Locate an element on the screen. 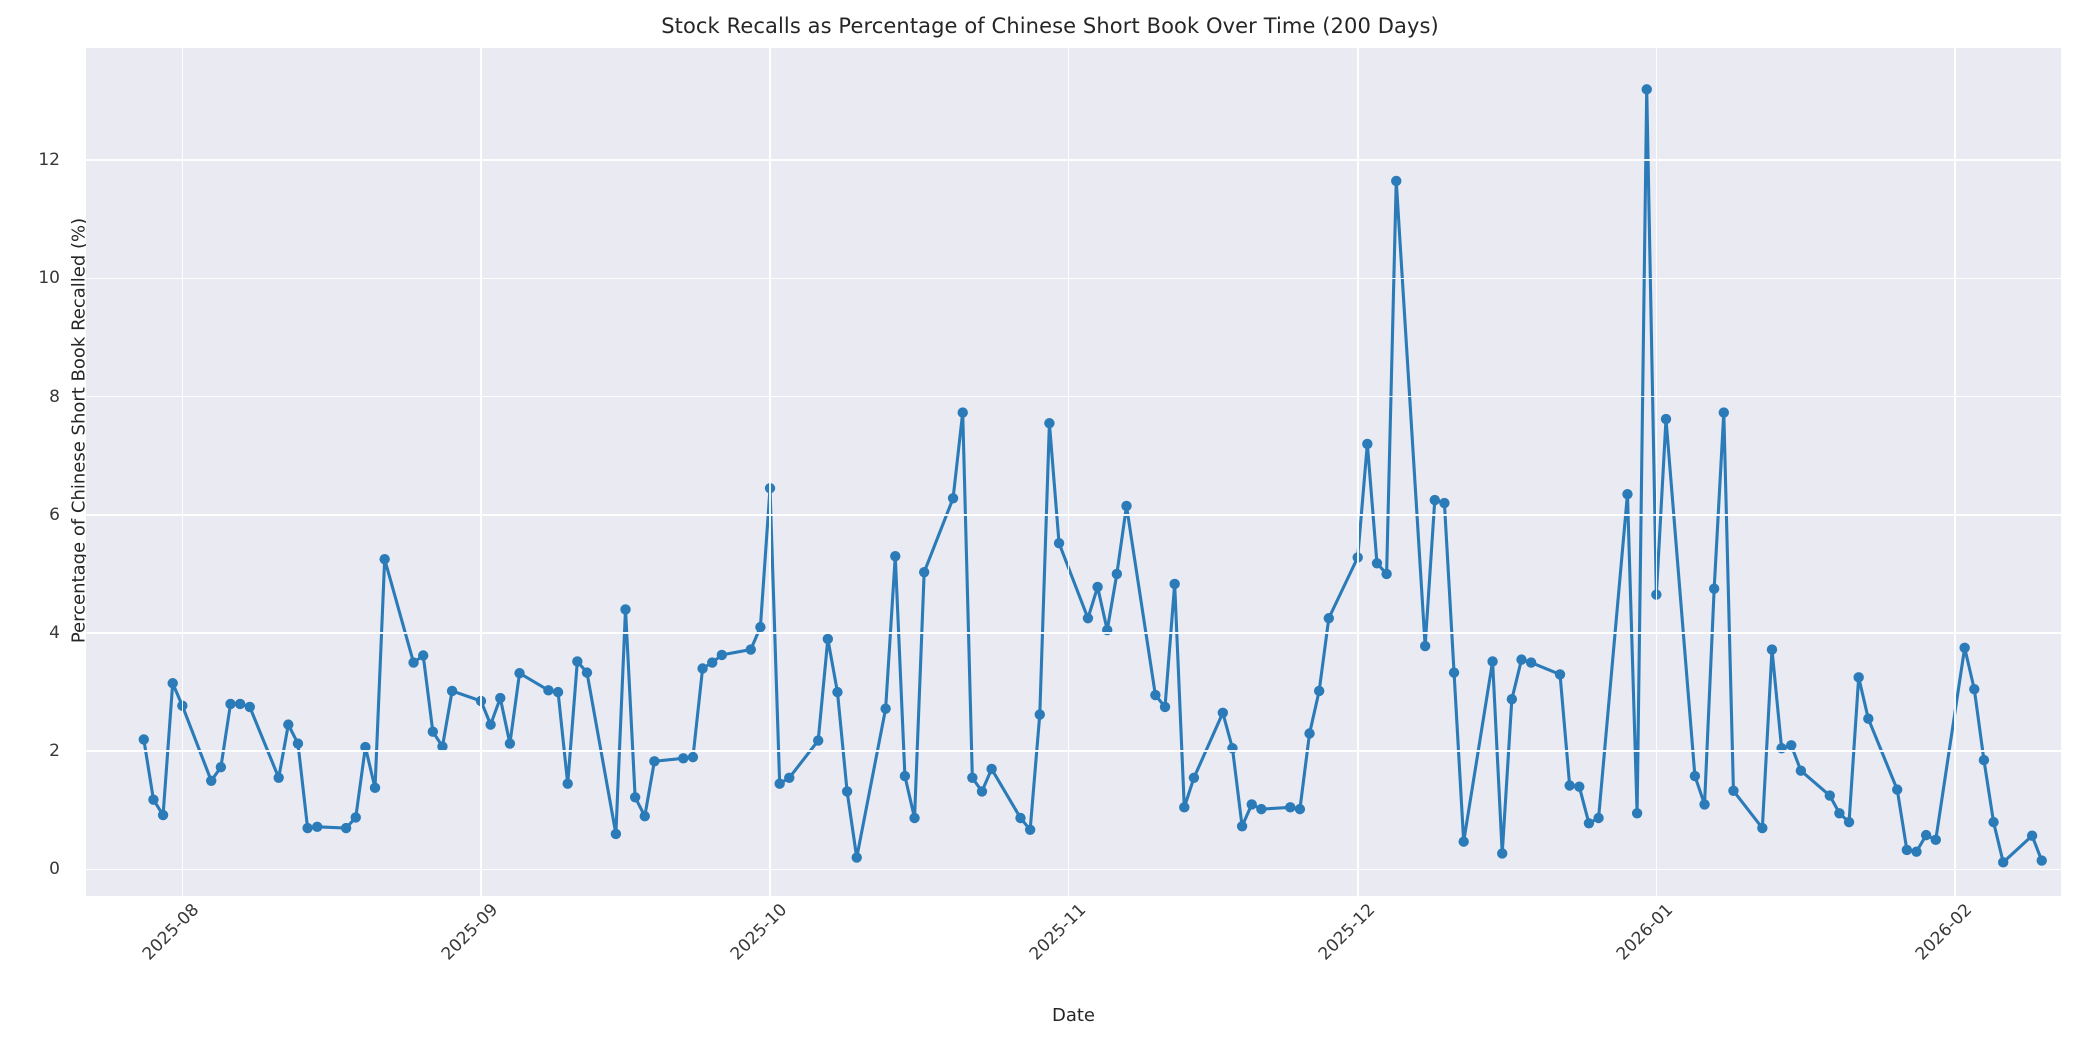 The image size is (2100, 1050). y-axis-tick: 10 is located at coordinates (49, 278).